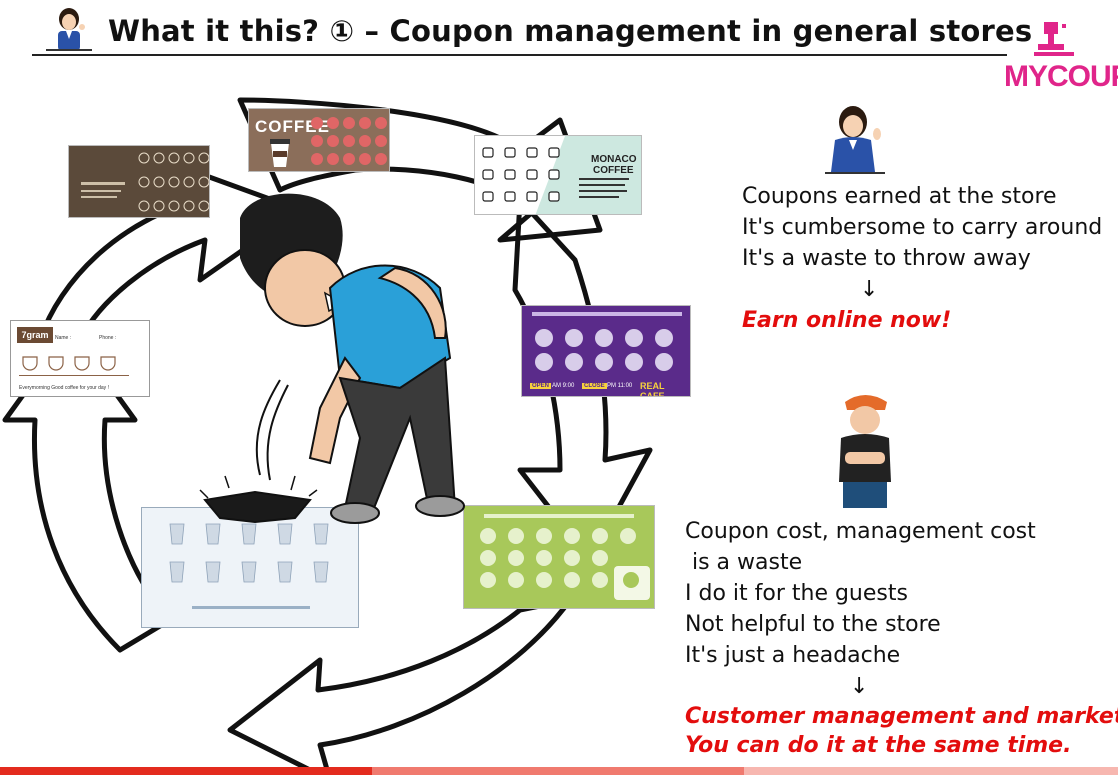  Describe the element at coordinates (292, 126) in the screenshot. I see `coffee-card-label: COFFEE` at that location.